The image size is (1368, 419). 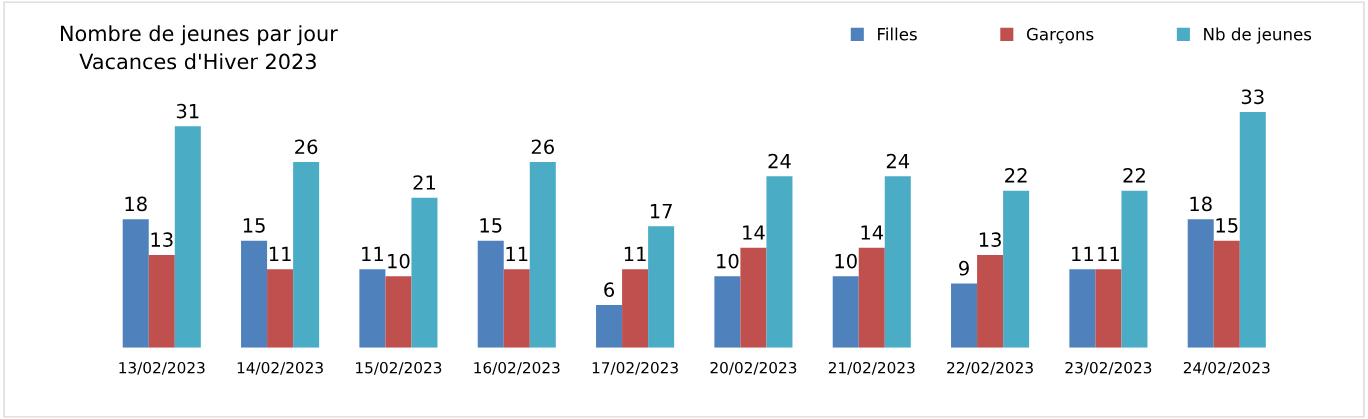 I want to click on x-tick-label: 16/02/2023, so click(x=517, y=368).